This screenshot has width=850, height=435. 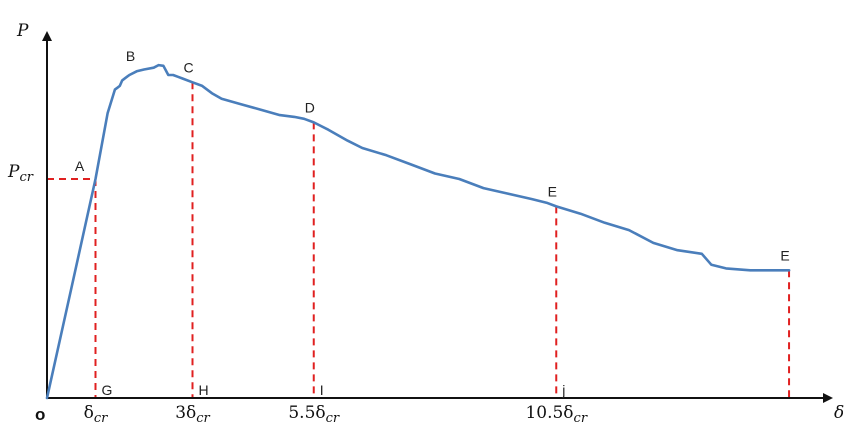 I want to click on foot-label: I, so click(x=322, y=390).